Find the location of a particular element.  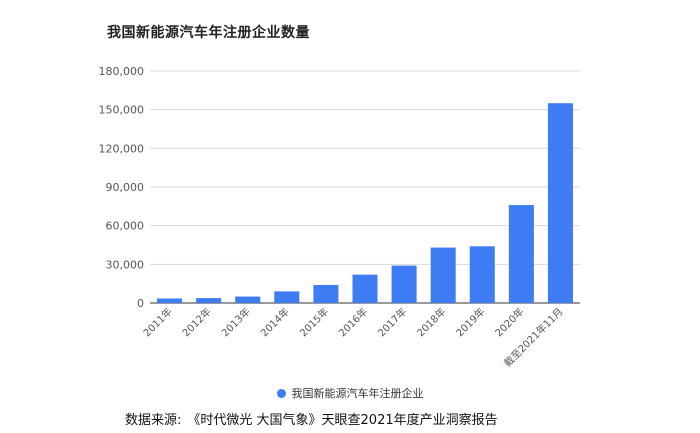

x-tick-label: 2016年 is located at coordinates (353, 322).